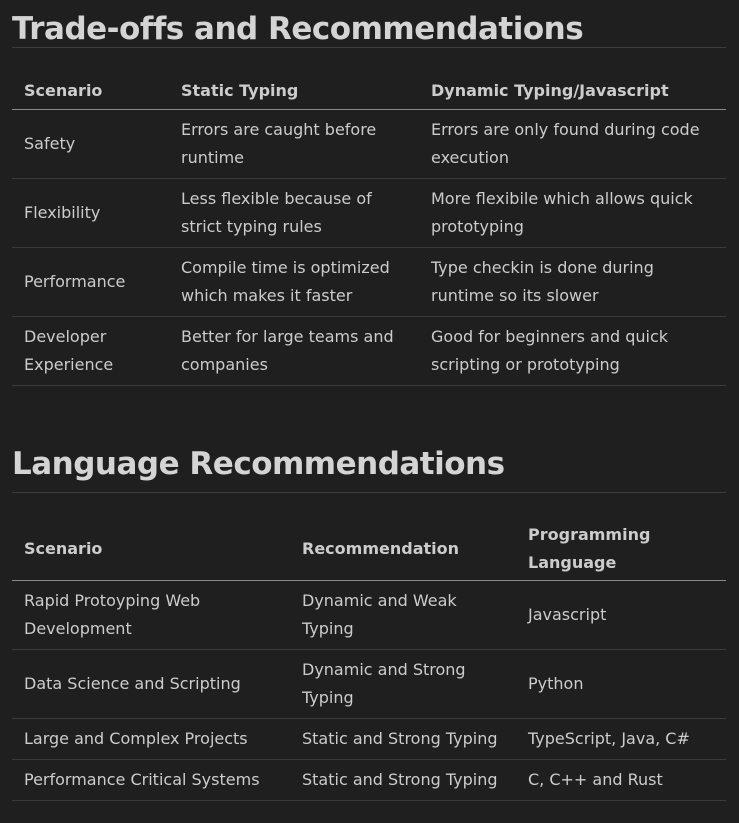 This screenshot has width=739, height=823. I want to click on column-header-static-typing: Static Typing, so click(294, 91).